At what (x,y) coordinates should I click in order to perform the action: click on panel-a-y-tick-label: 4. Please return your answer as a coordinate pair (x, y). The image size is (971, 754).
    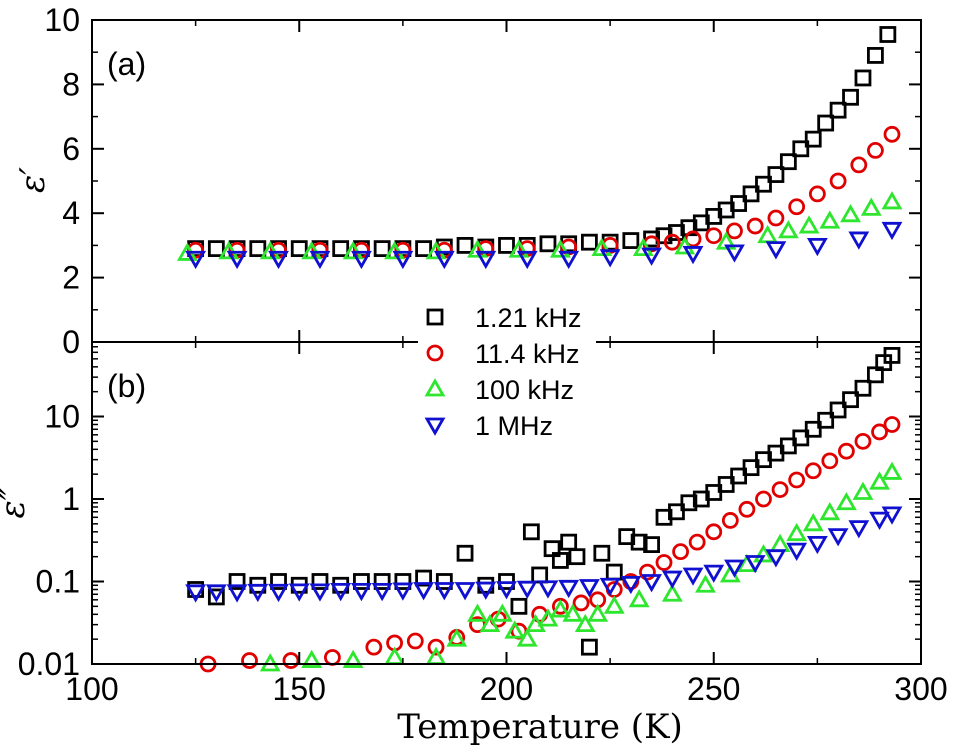
    Looking at the image, I should click on (71, 213).